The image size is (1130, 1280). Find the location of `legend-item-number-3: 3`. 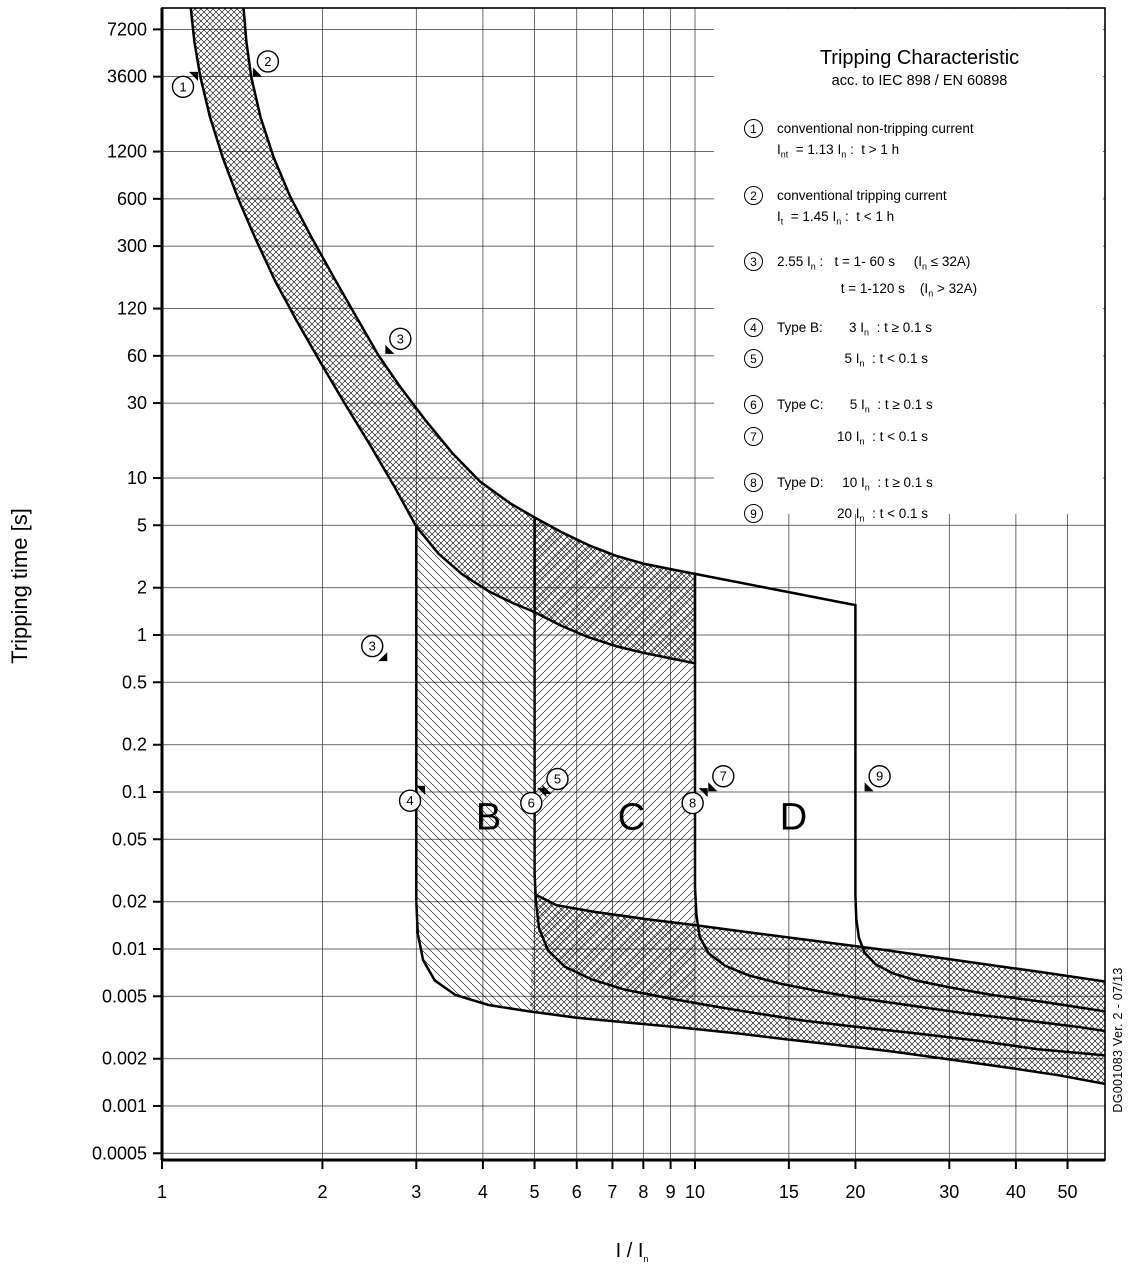

legend-item-number-3: 3 is located at coordinates (753, 262).